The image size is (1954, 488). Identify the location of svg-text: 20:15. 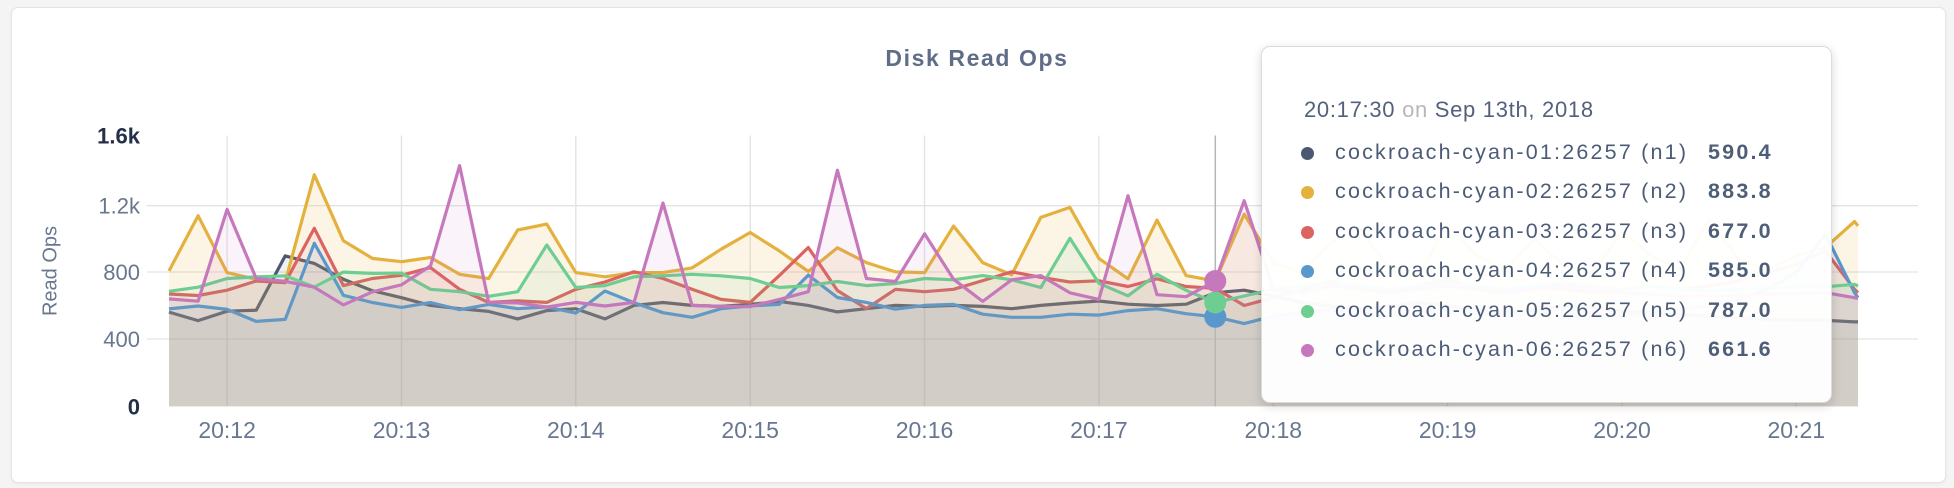
(750, 430).